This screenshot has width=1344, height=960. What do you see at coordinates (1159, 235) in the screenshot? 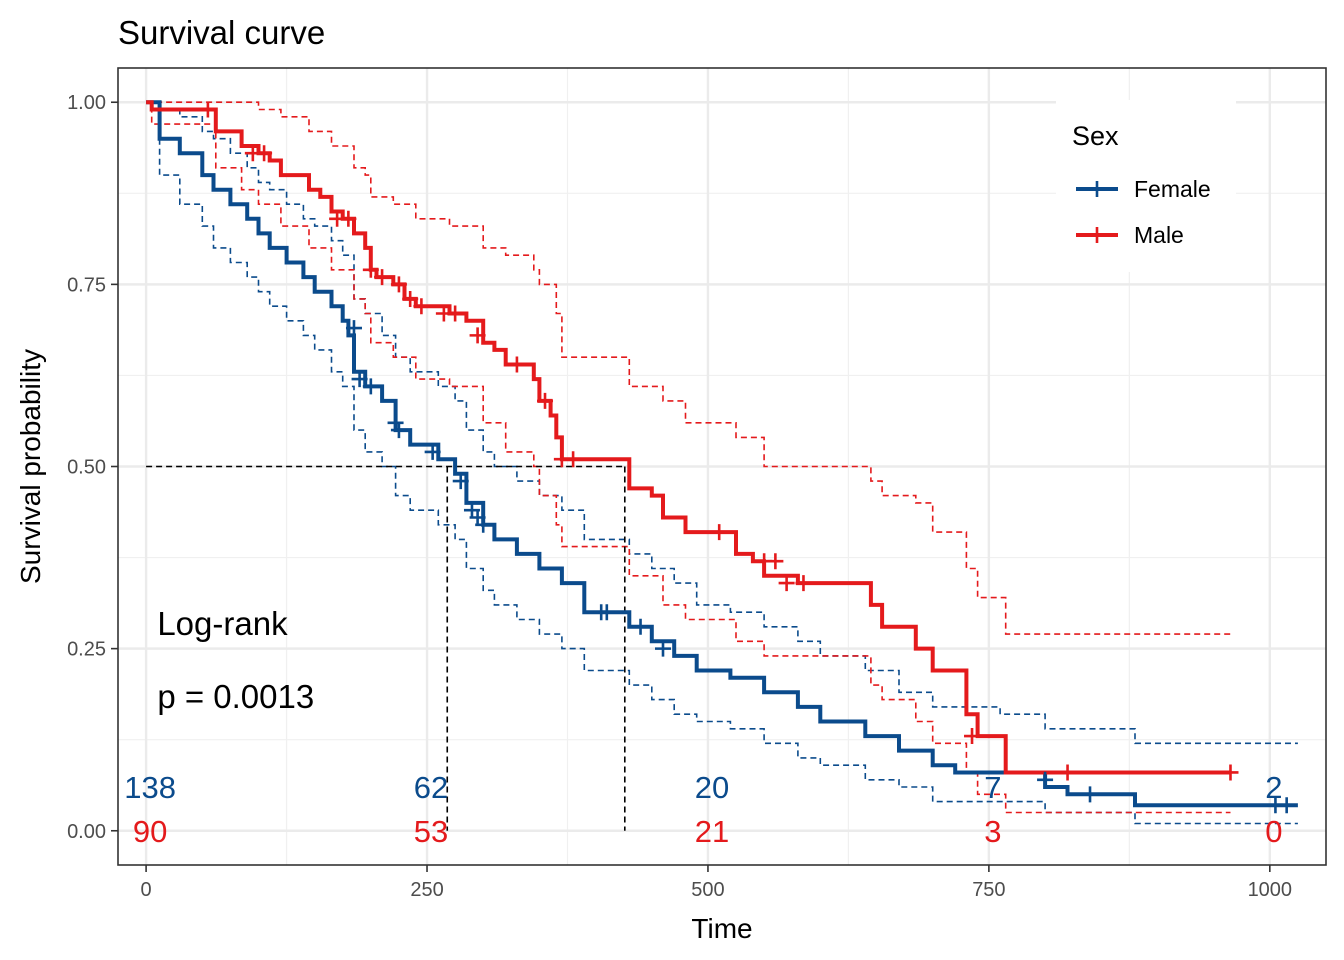
I see `legend-label-male: Male` at bounding box center [1159, 235].